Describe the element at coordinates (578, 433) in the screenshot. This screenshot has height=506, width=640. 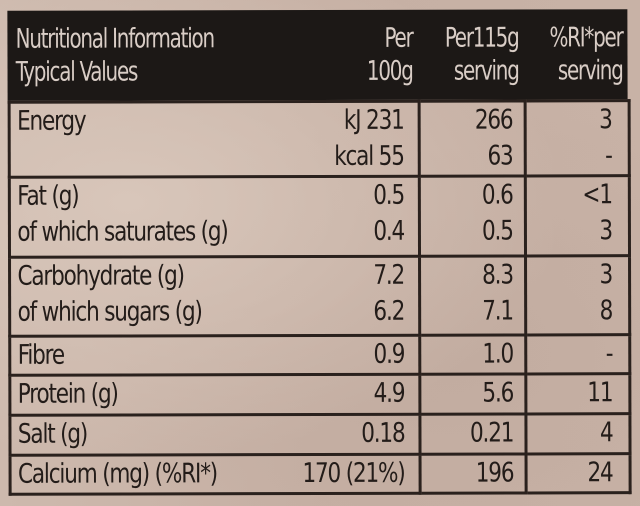
I see `salt-ri-cell: 4` at that location.